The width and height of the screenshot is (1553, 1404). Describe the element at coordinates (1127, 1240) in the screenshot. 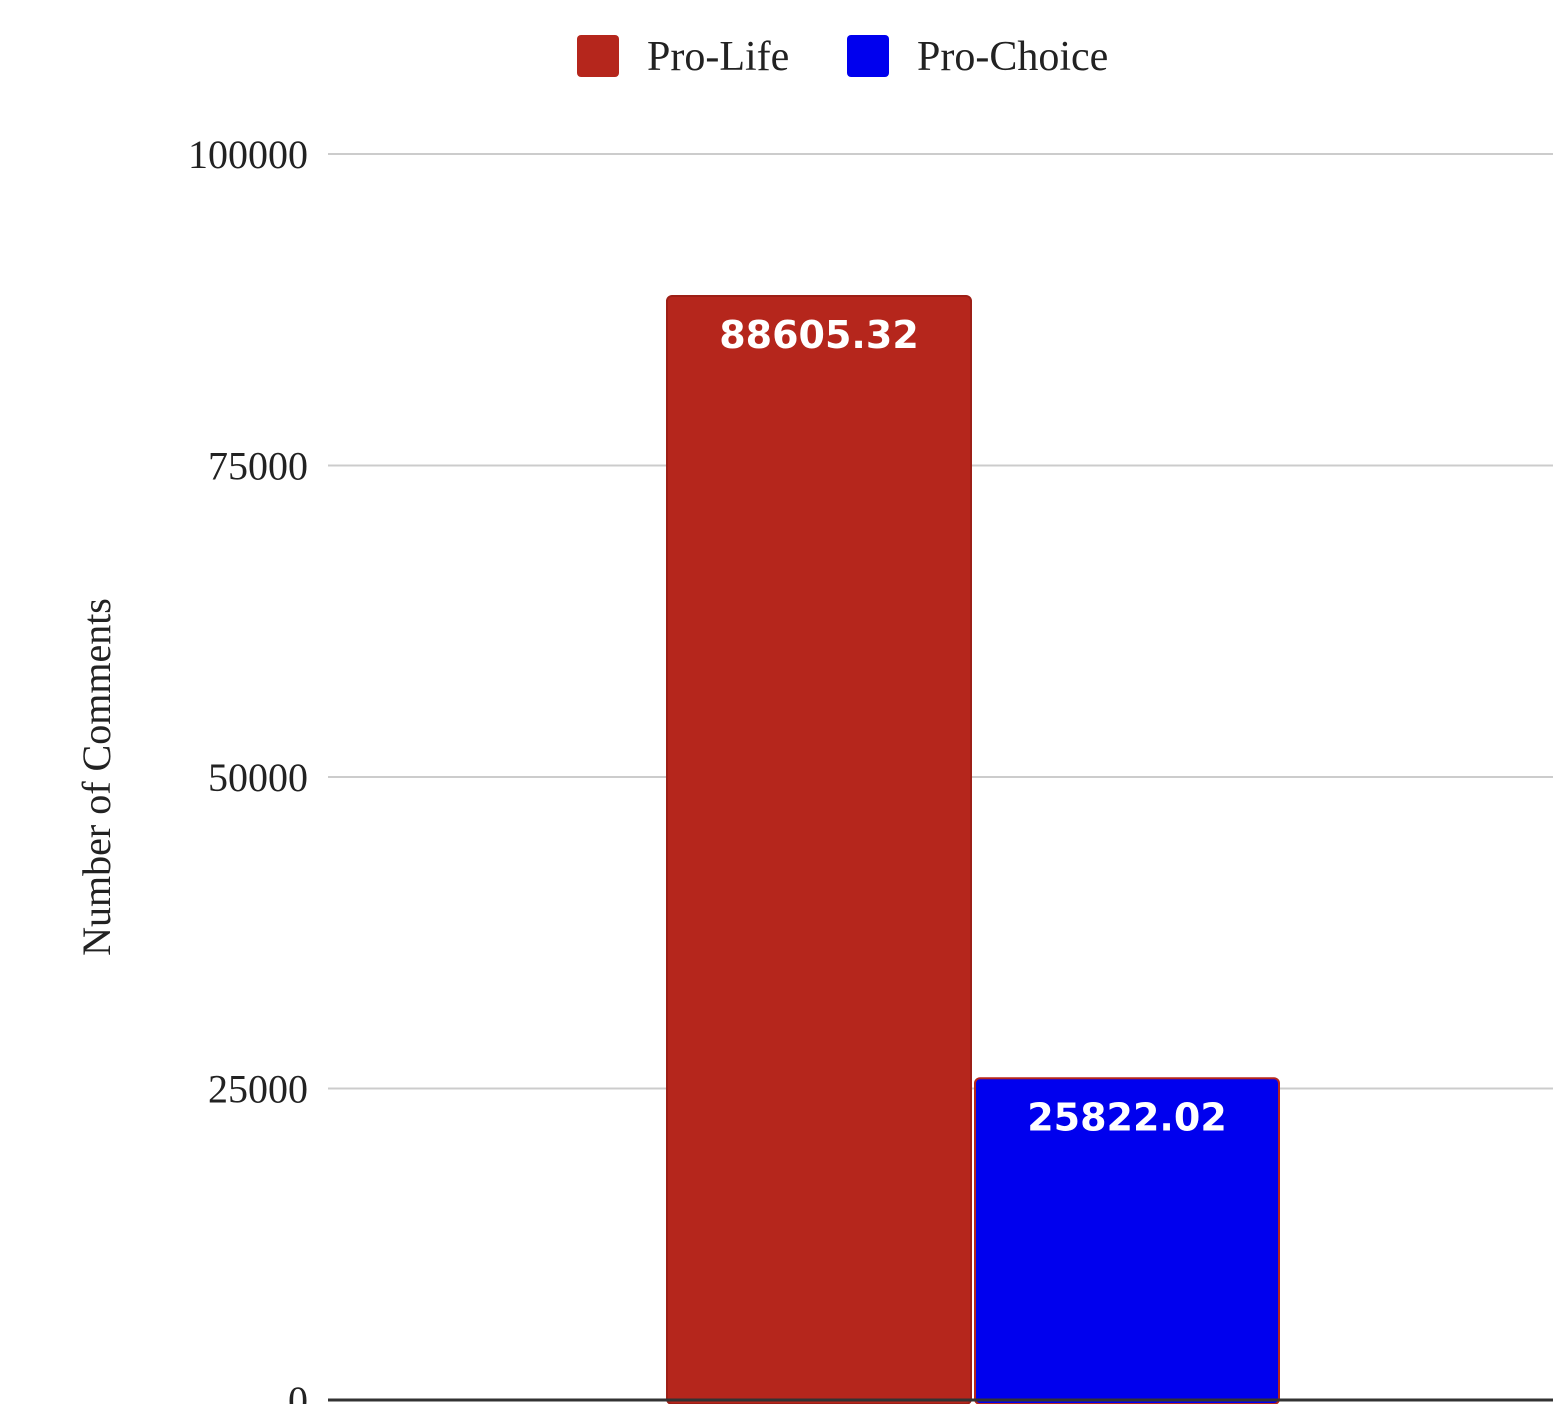

I see `bar-pro-choice` at that location.